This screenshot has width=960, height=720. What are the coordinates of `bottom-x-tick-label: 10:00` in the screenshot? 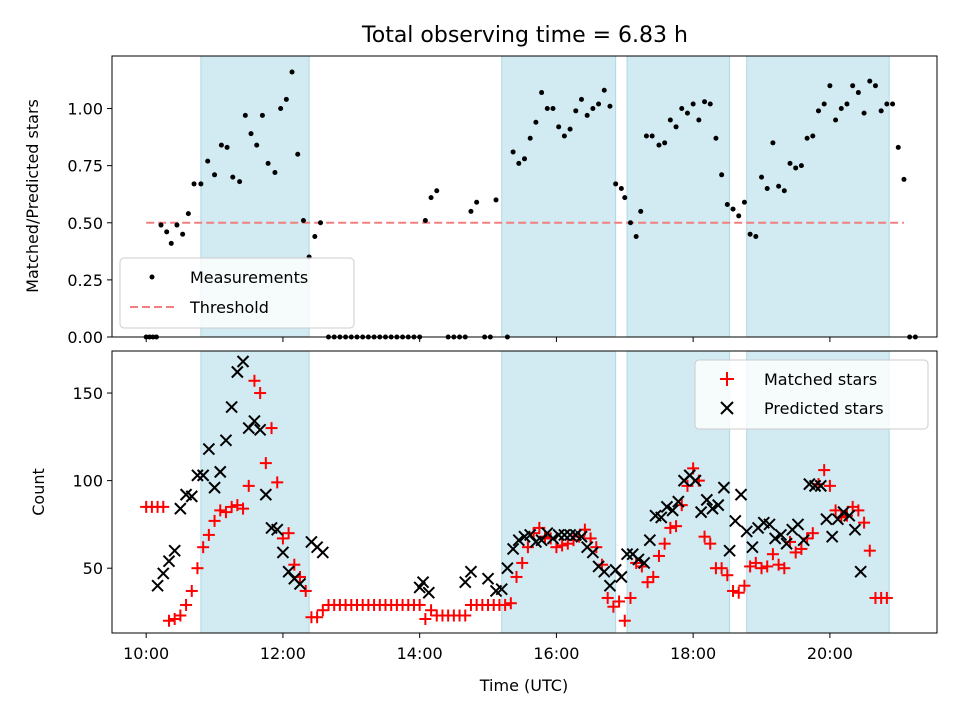 It's located at (146, 653).